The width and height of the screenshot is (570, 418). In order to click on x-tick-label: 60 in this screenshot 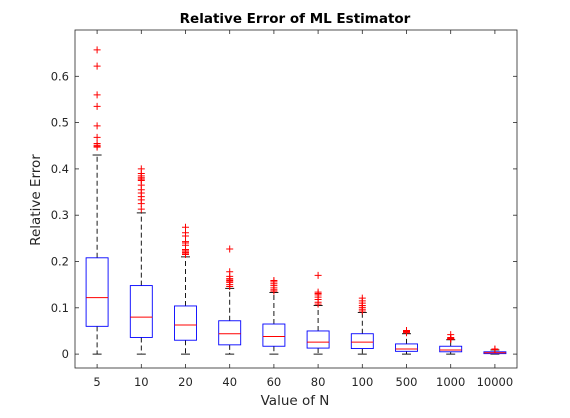, I will do `click(274, 382)`.